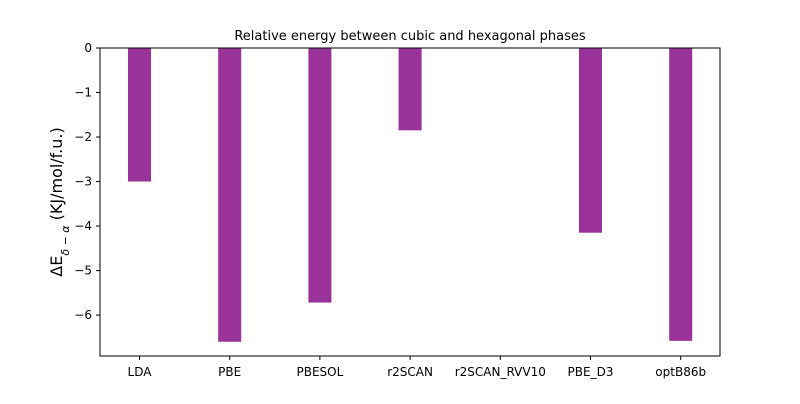 The width and height of the screenshot is (800, 404). I want to click on bar-pbe-d3, so click(590, 140).